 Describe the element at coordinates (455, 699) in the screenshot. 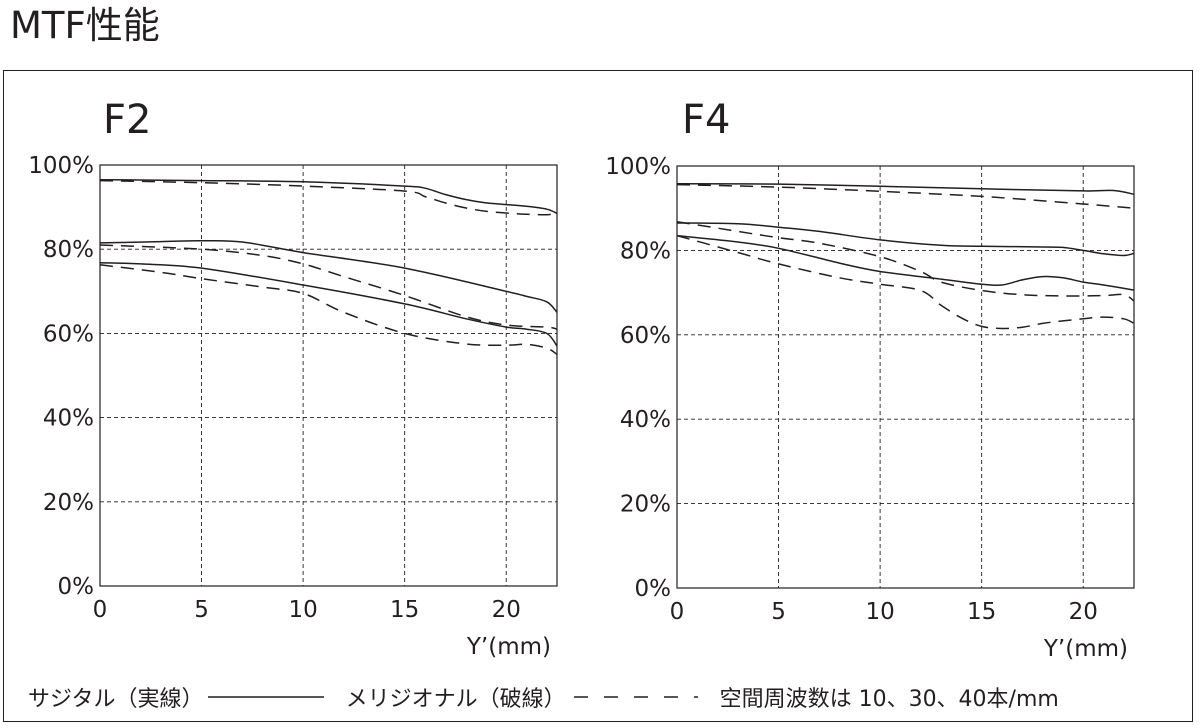

I see `legend-meridional-label: メリジオナル（破線）` at that location.